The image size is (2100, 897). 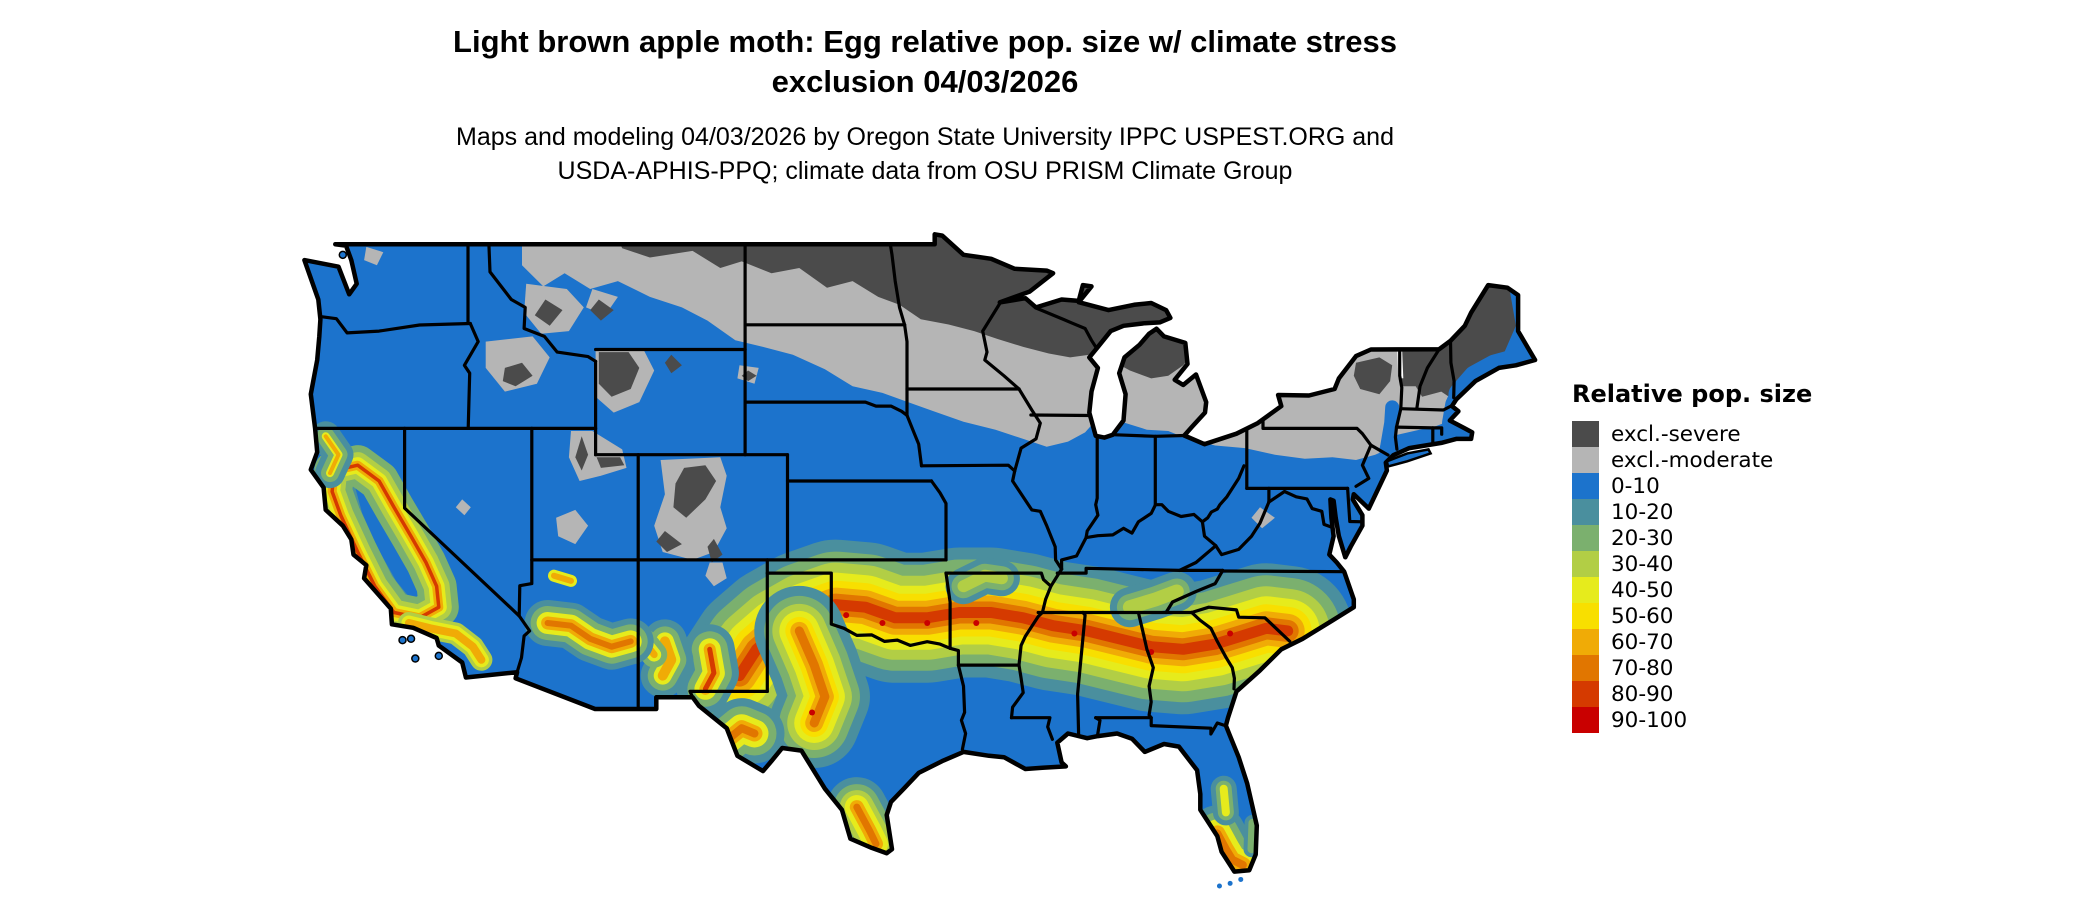 I want to click on legend-label: 70-80, so click(x=1642, y=668).